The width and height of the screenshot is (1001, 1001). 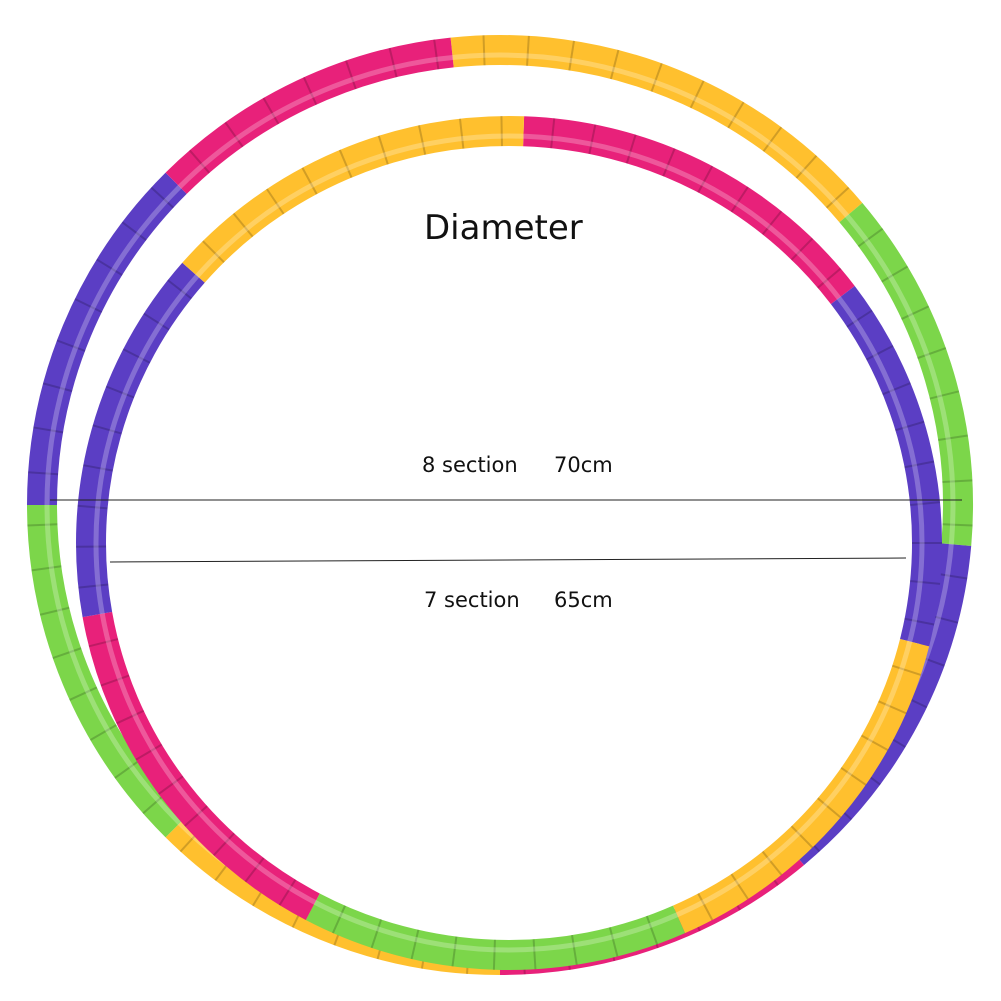 I want to click on diameter-line-65cm, so click(x=508, y=560).